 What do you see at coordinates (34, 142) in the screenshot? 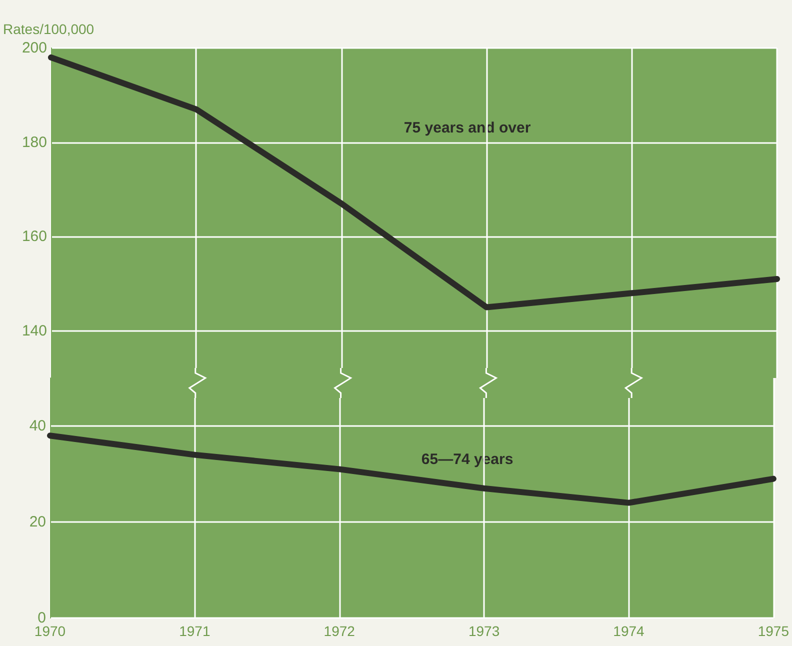
I see `y-tick-label: 180` at bounding box center [34, 142].